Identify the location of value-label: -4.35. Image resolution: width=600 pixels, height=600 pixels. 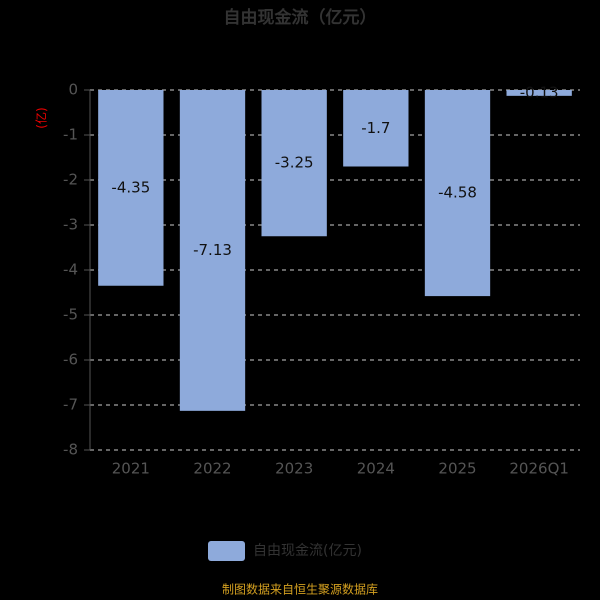
(130, 187).